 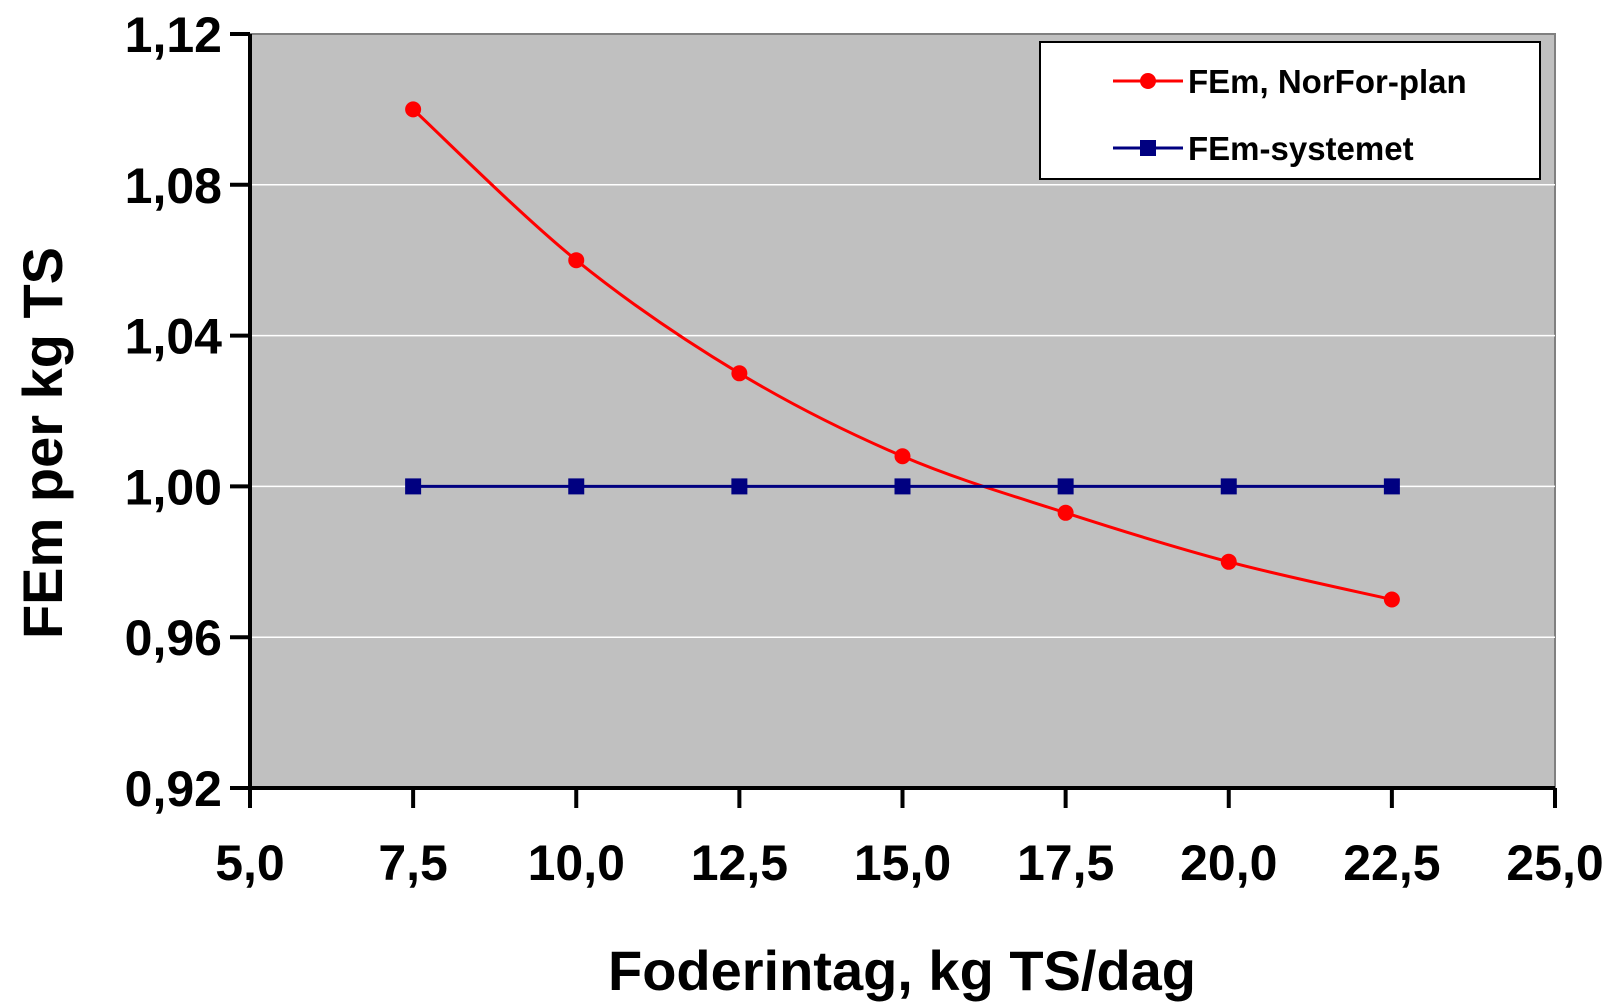 I want to click on x-tick-label: 5,0, so click(x=250, y=863).